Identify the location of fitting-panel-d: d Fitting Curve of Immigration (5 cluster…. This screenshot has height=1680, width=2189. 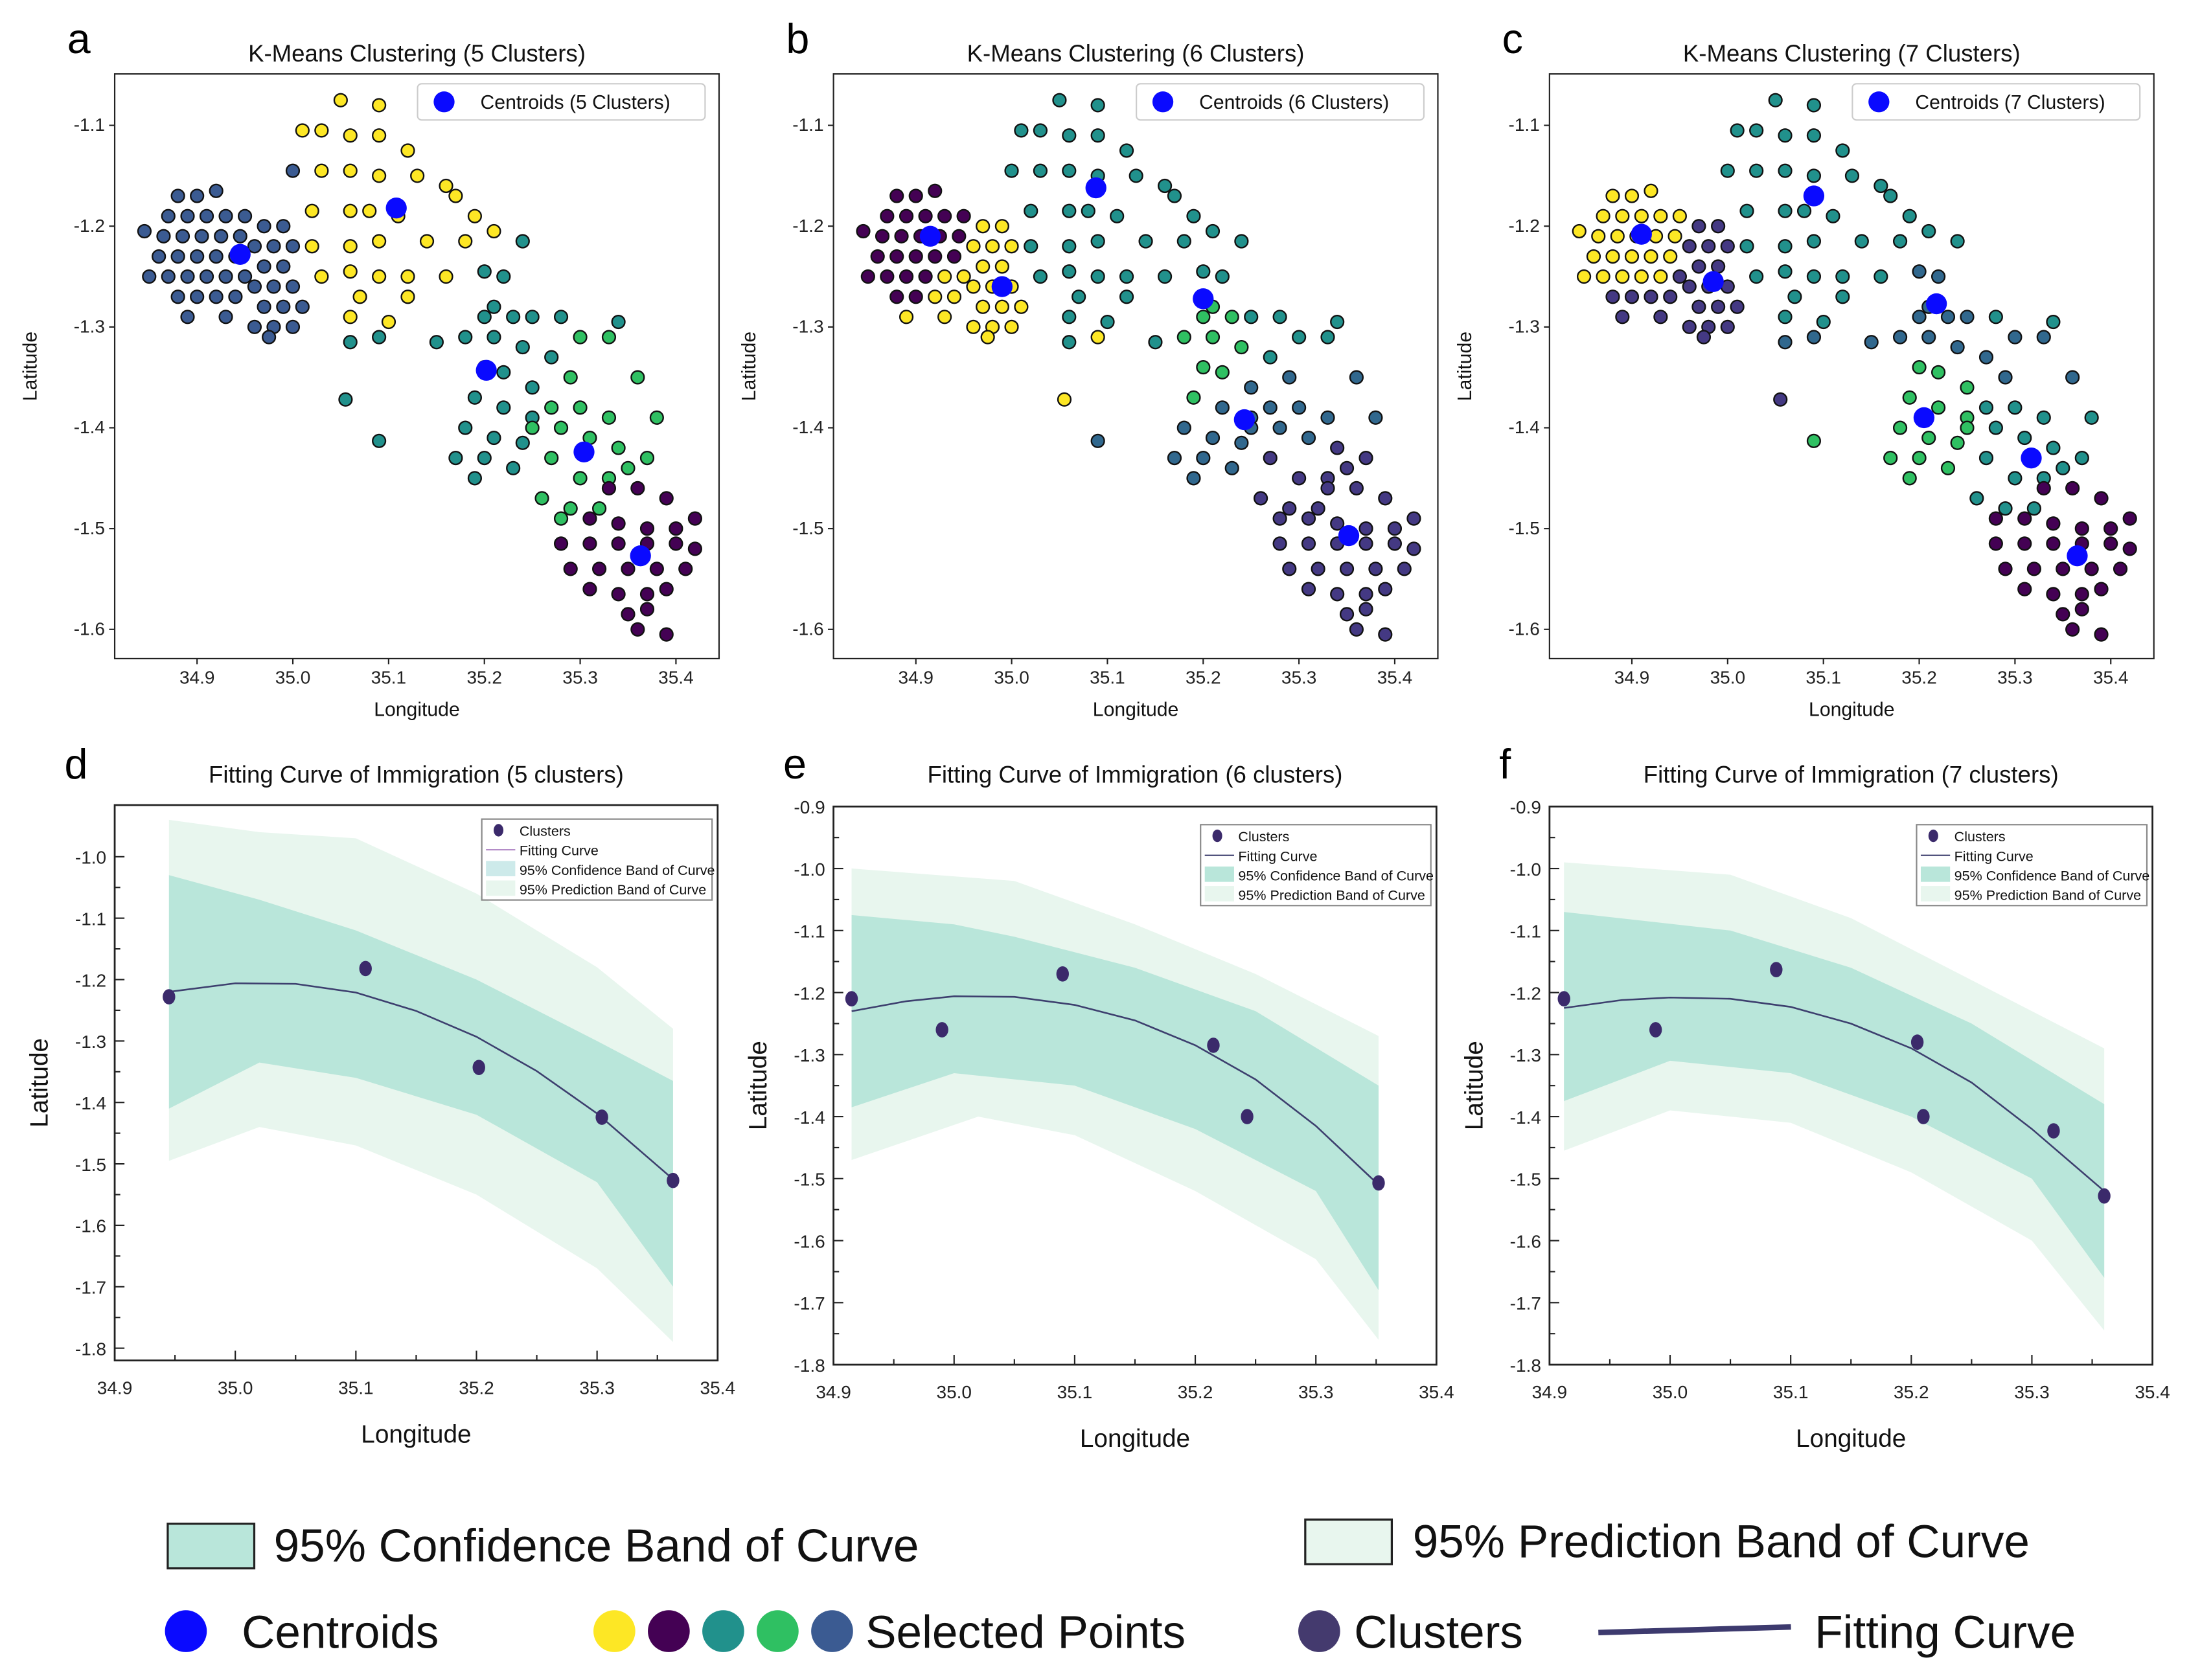
(381, 1095).